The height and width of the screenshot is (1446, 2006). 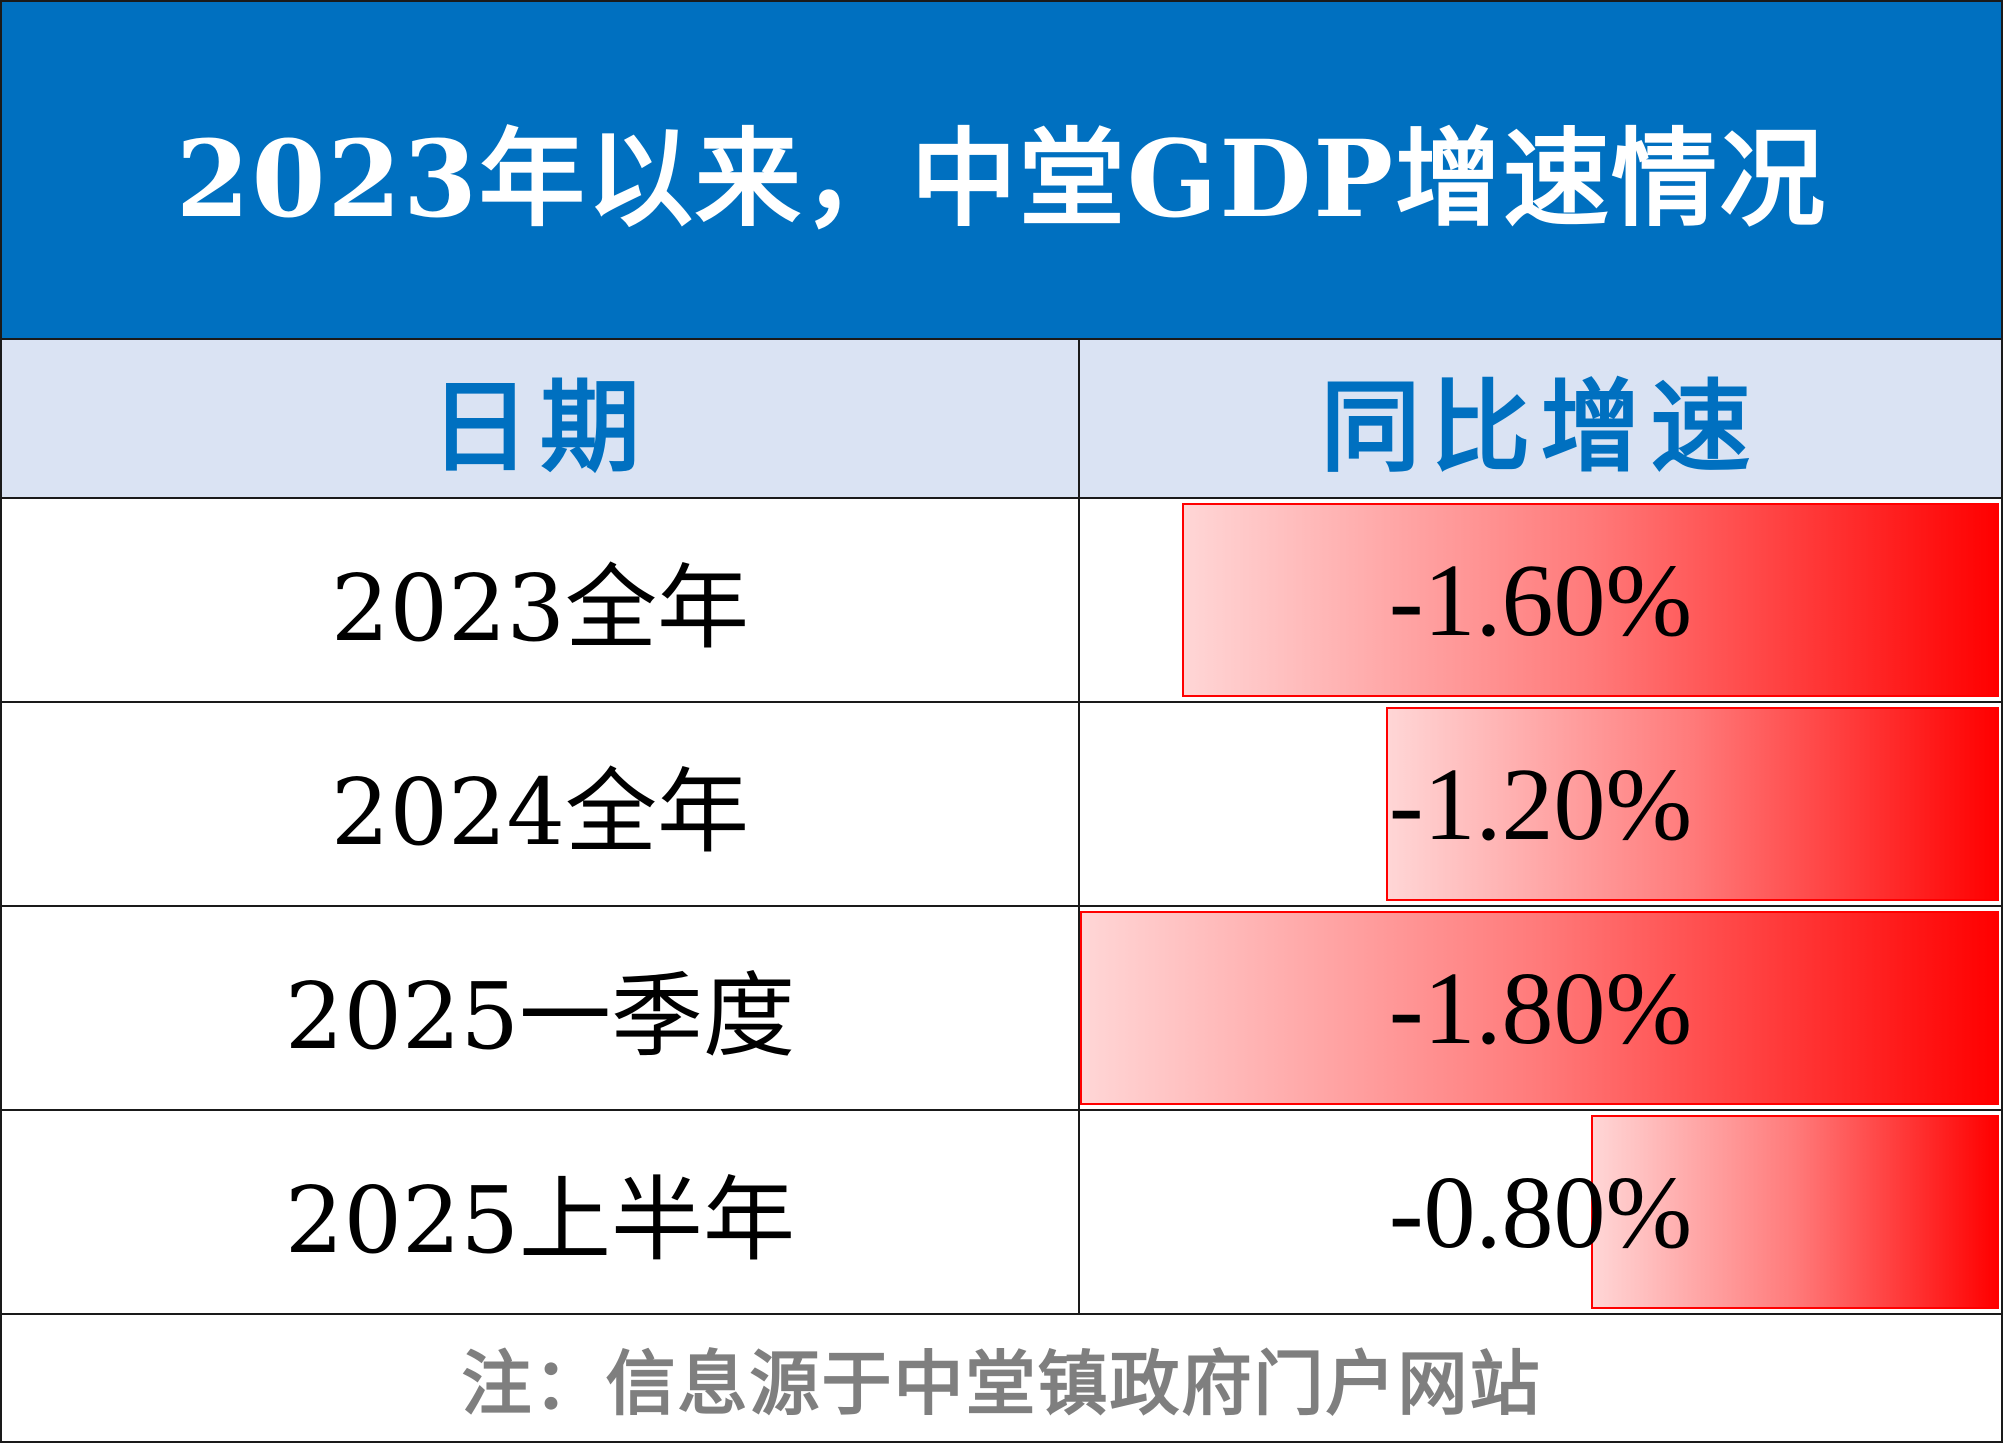 What do you see at coordinates (540, 1016) in the screenshot?
I see `date-label: 2025一季度` at bounding box center [540, 1016].